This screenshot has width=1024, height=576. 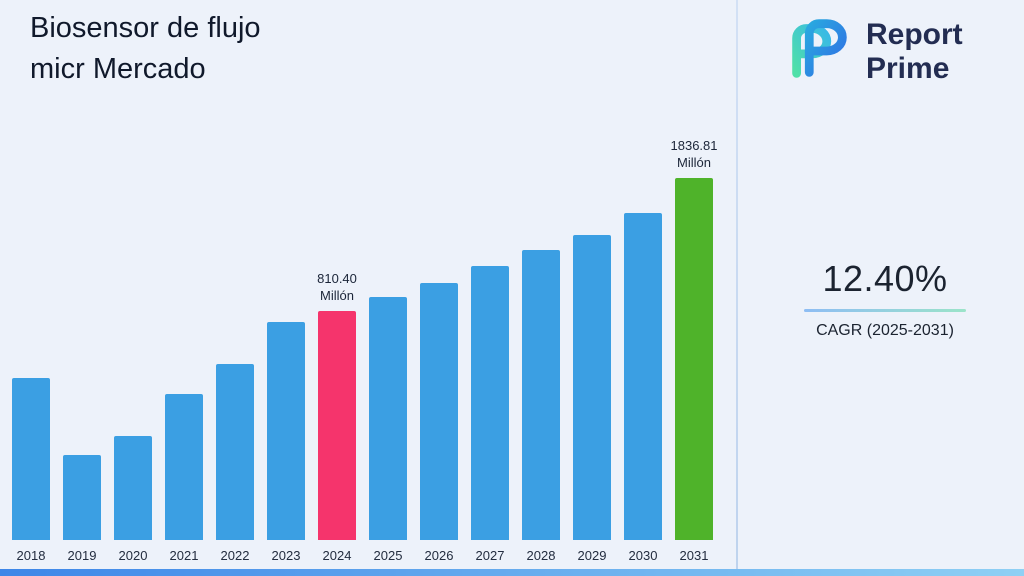 I want to click on bar-2018, so click(x=31, y=459).